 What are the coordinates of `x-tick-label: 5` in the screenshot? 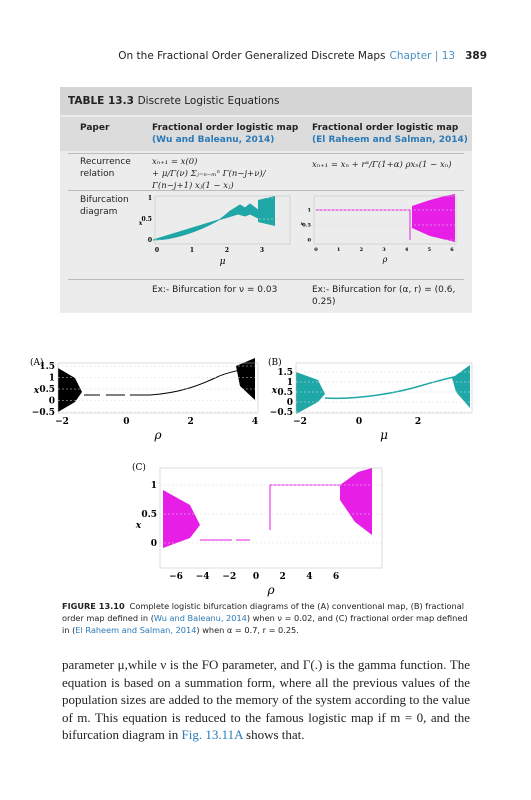 It's located at (430, 250).